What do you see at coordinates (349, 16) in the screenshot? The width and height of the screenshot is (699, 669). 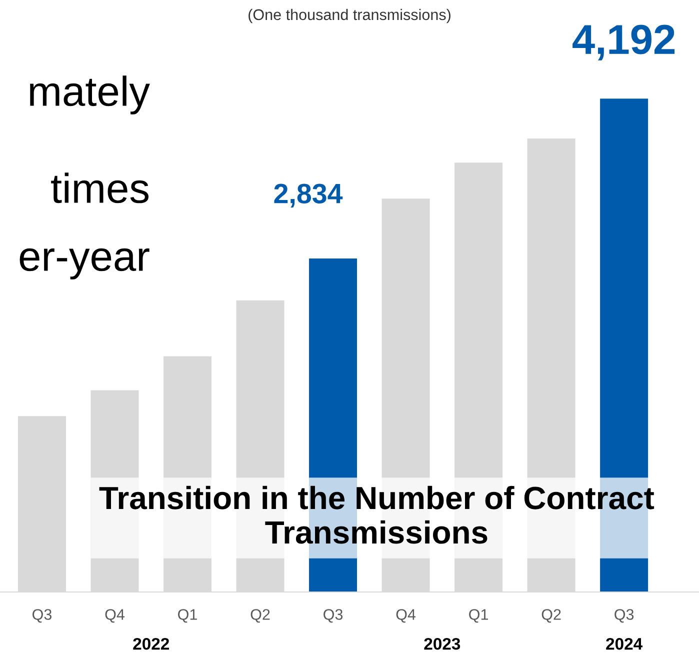 I see `chart-subtitle: (One thousand transmissions)` at bounding box center [349, 16].